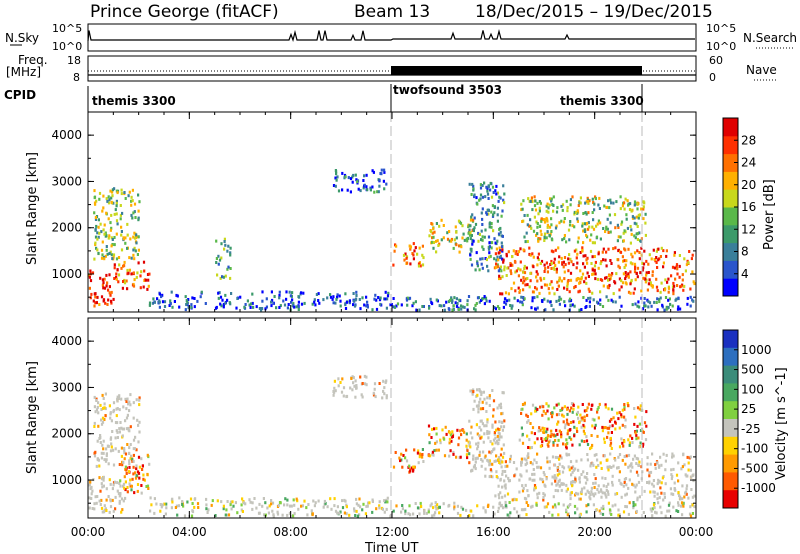 The image size is (800, 554). What do you see at coordinates (22, 38) in the screenshot?
I see `nsky-label: N.Sky` at bounding box center [22, 38].